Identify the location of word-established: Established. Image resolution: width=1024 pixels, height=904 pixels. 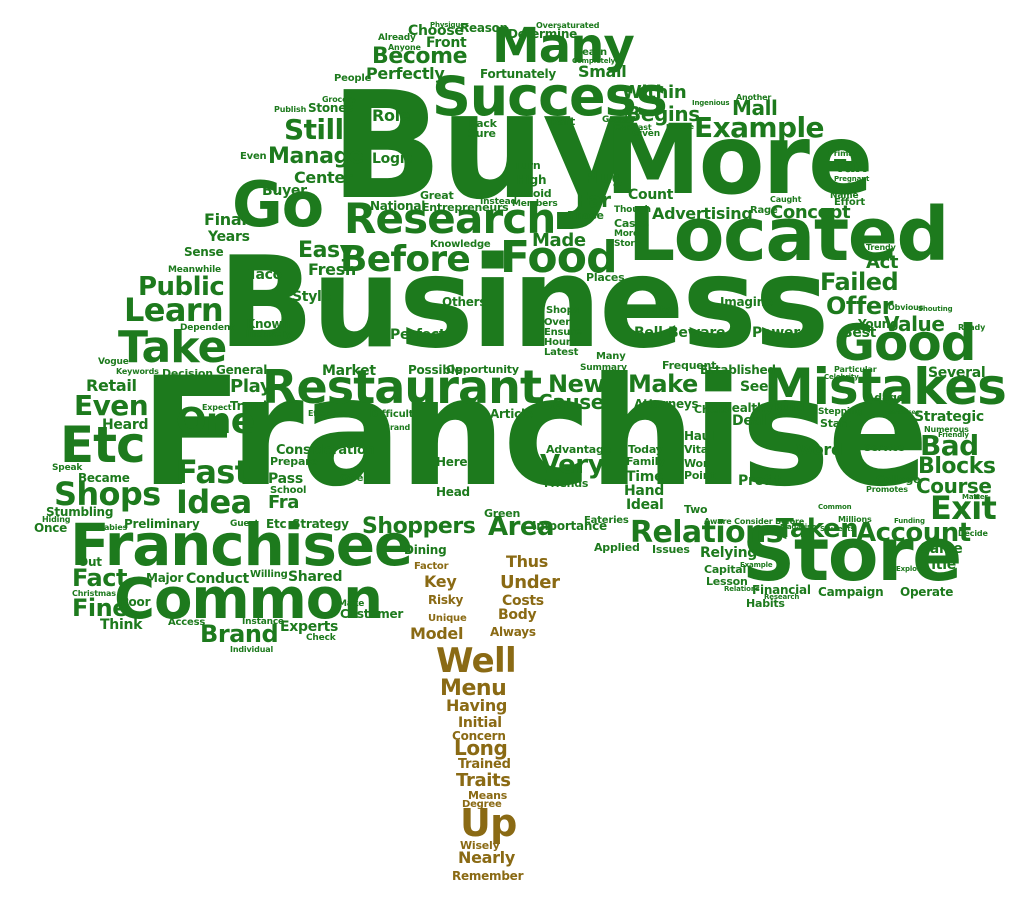
(738, 370).